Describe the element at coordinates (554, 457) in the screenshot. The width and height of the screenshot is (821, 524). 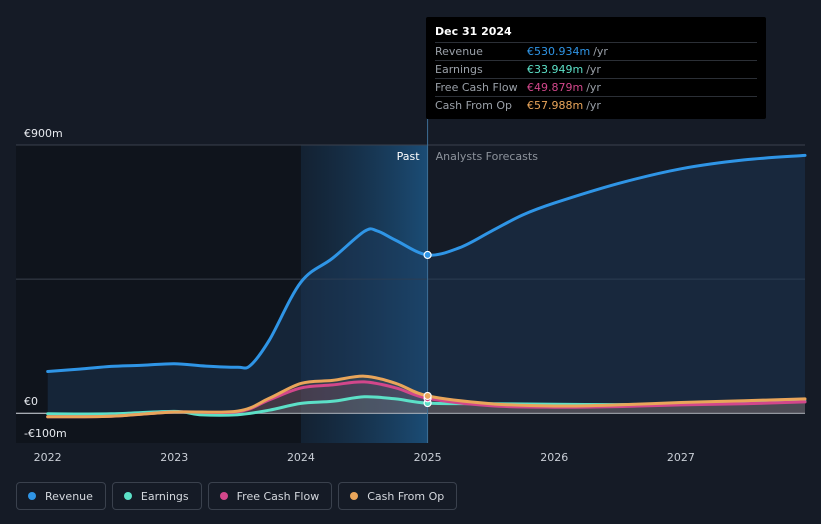
I see `x-tick-label: 2026` at that location.